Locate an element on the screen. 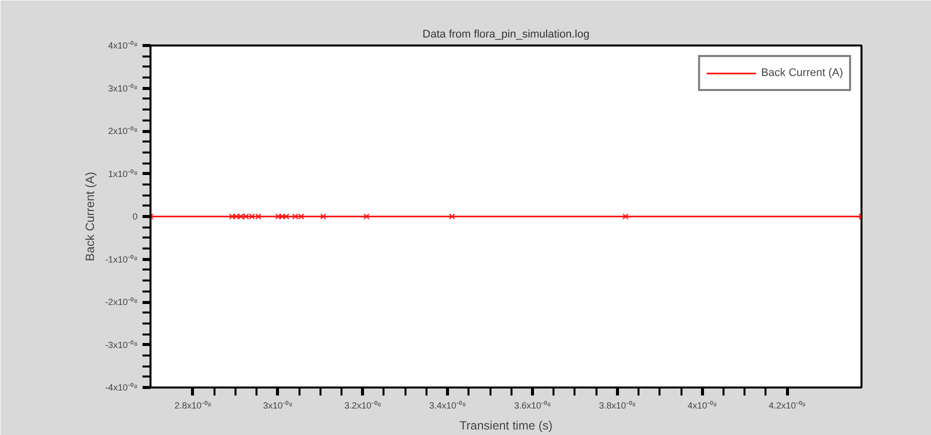 This screenshot has width=931, height=435. y-tick-label: -1x10⁻⁰⁸ is located at coordinates (121, 259).